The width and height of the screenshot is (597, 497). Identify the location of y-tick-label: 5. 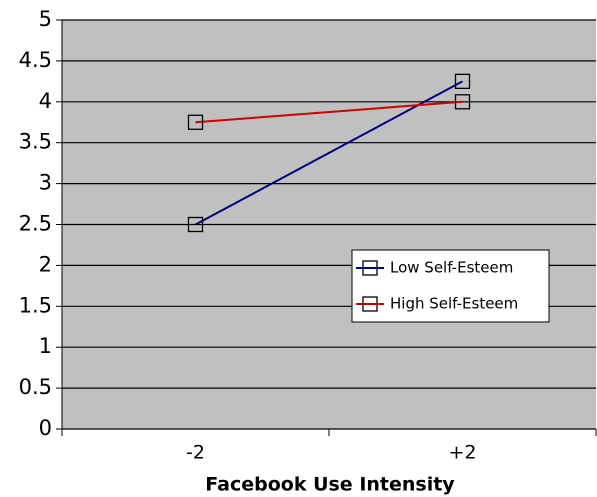
(45, 19).